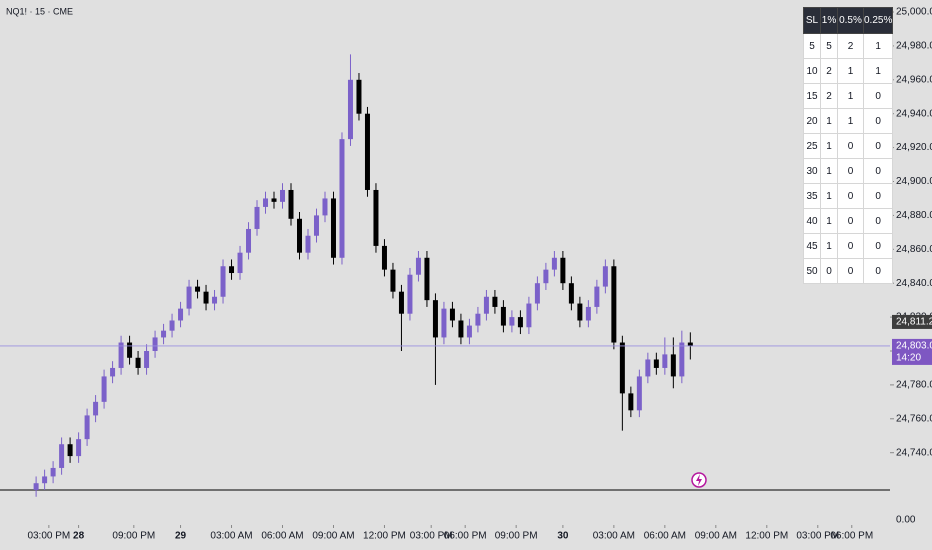 The width and height of the screenshot is (932, 550). I want to click on y-tick-label: 24,960.00, so click(914, 79).